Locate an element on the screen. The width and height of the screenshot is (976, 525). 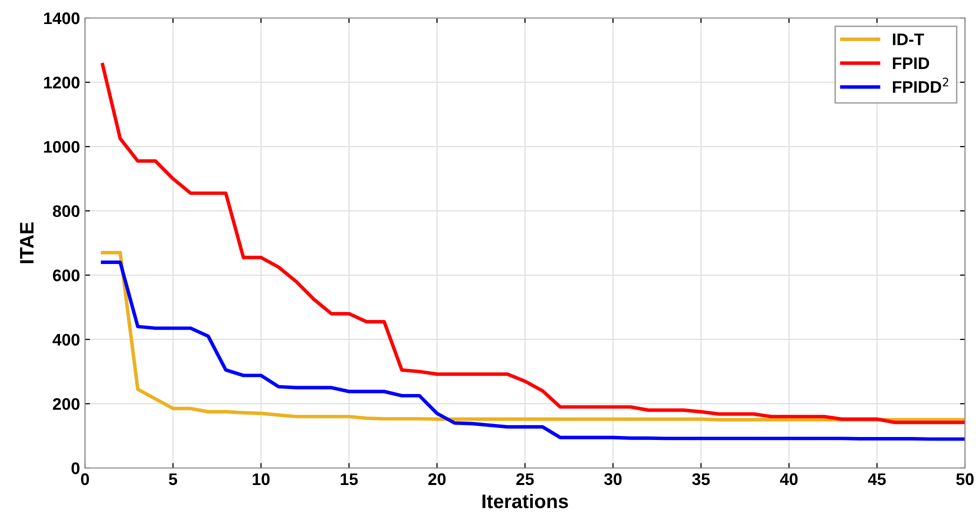
x-tick-label: 5 is located at coordinates (173, 479).